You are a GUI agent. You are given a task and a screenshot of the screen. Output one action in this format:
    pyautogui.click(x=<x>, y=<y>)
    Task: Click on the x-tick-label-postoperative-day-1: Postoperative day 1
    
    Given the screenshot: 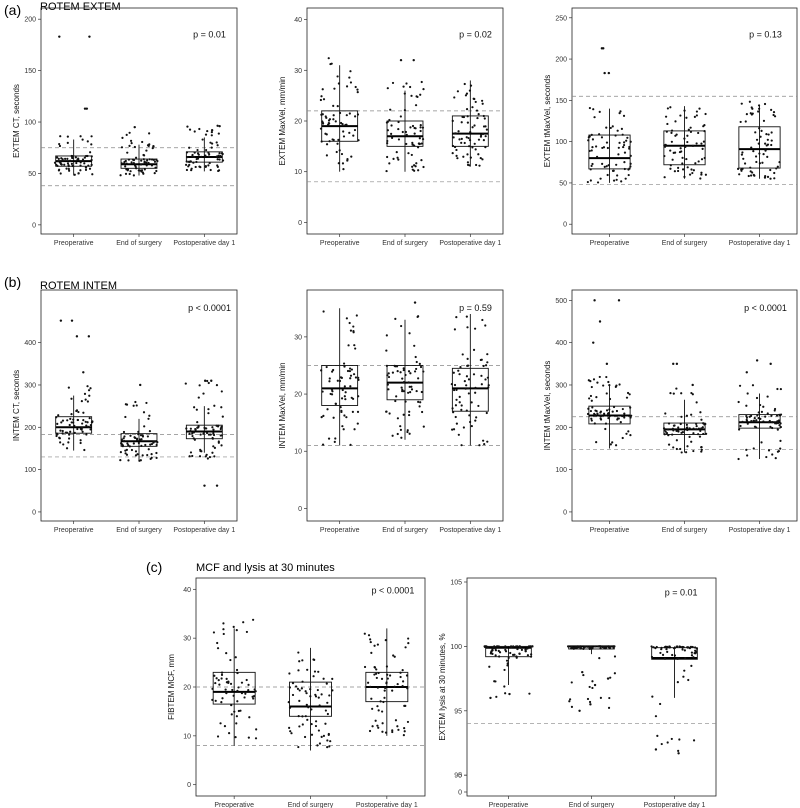 What is the action you would take?
    pyautogui.click(x=760, y=243)
    